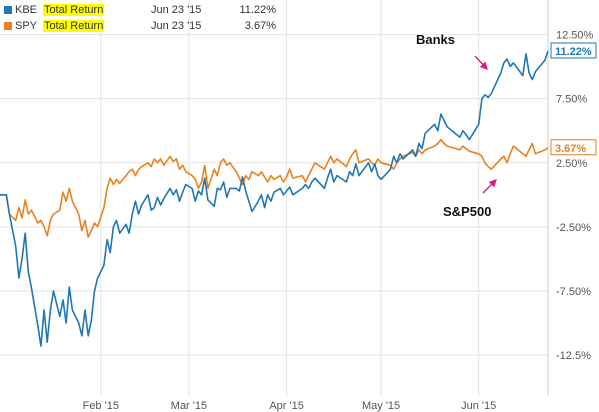 The height and width of the screenshot is (412, 599). What do you see at coordinates (570, 149) in the screenshot?
I see `end-tag-label-spy: 3.67%` at bounding box center [570, 149].